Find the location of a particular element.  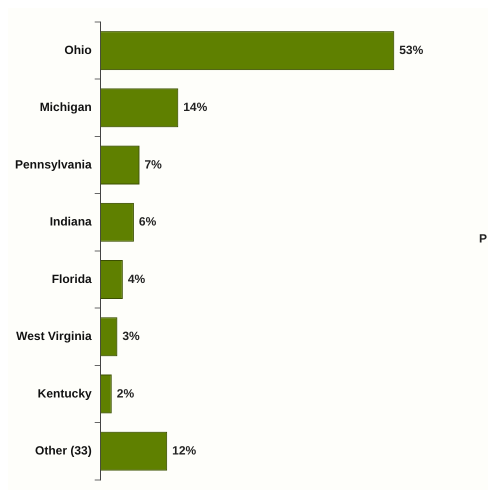

y-tick-label: Florida is located at coordinates (72, 279).